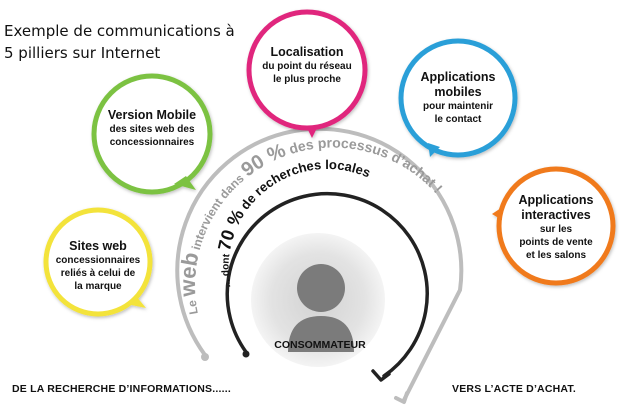 The width and height of the screenshot is (630, 409). What do you see at coordinates (205, 357) in the screenshot?
I see `outer-arc-start-dot` at bounding box center [205, 357].